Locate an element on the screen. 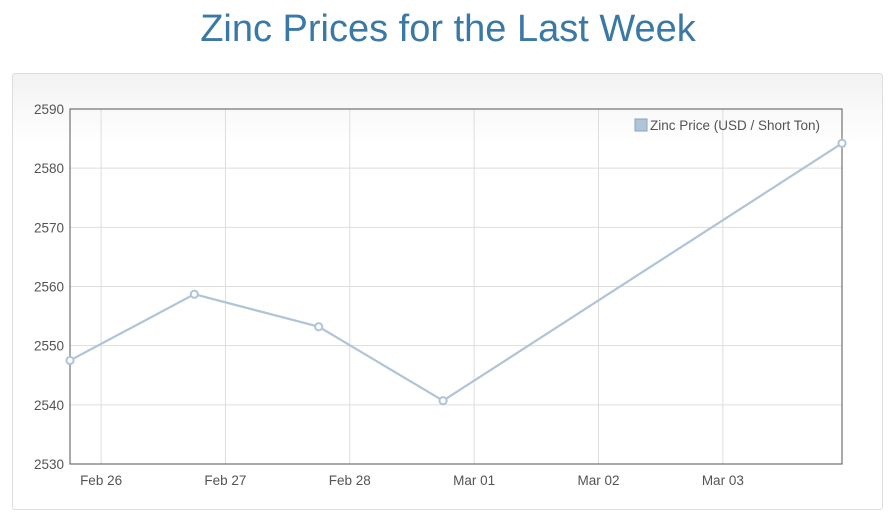 The height and width of the screenshot is (521, 896). x-axis-ticks: Feb 26 Feb 27 Feb 28 Mar 01 Mar 02 Mar 03 is located at coordinates (412, 480).